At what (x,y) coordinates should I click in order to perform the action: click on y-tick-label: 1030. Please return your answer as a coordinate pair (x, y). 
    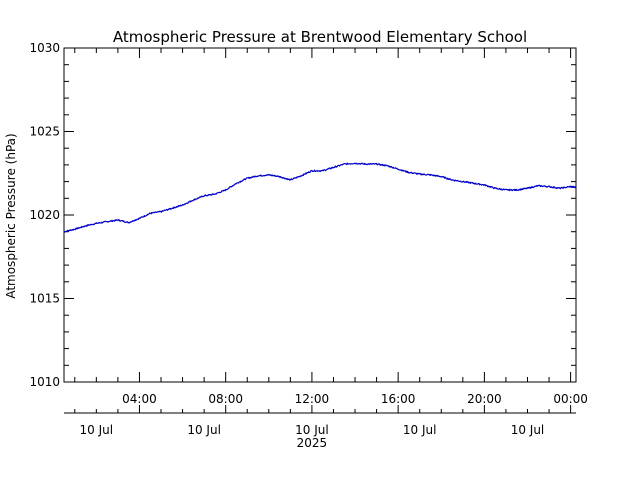
    Looking at the image, I should click on (44, 48).